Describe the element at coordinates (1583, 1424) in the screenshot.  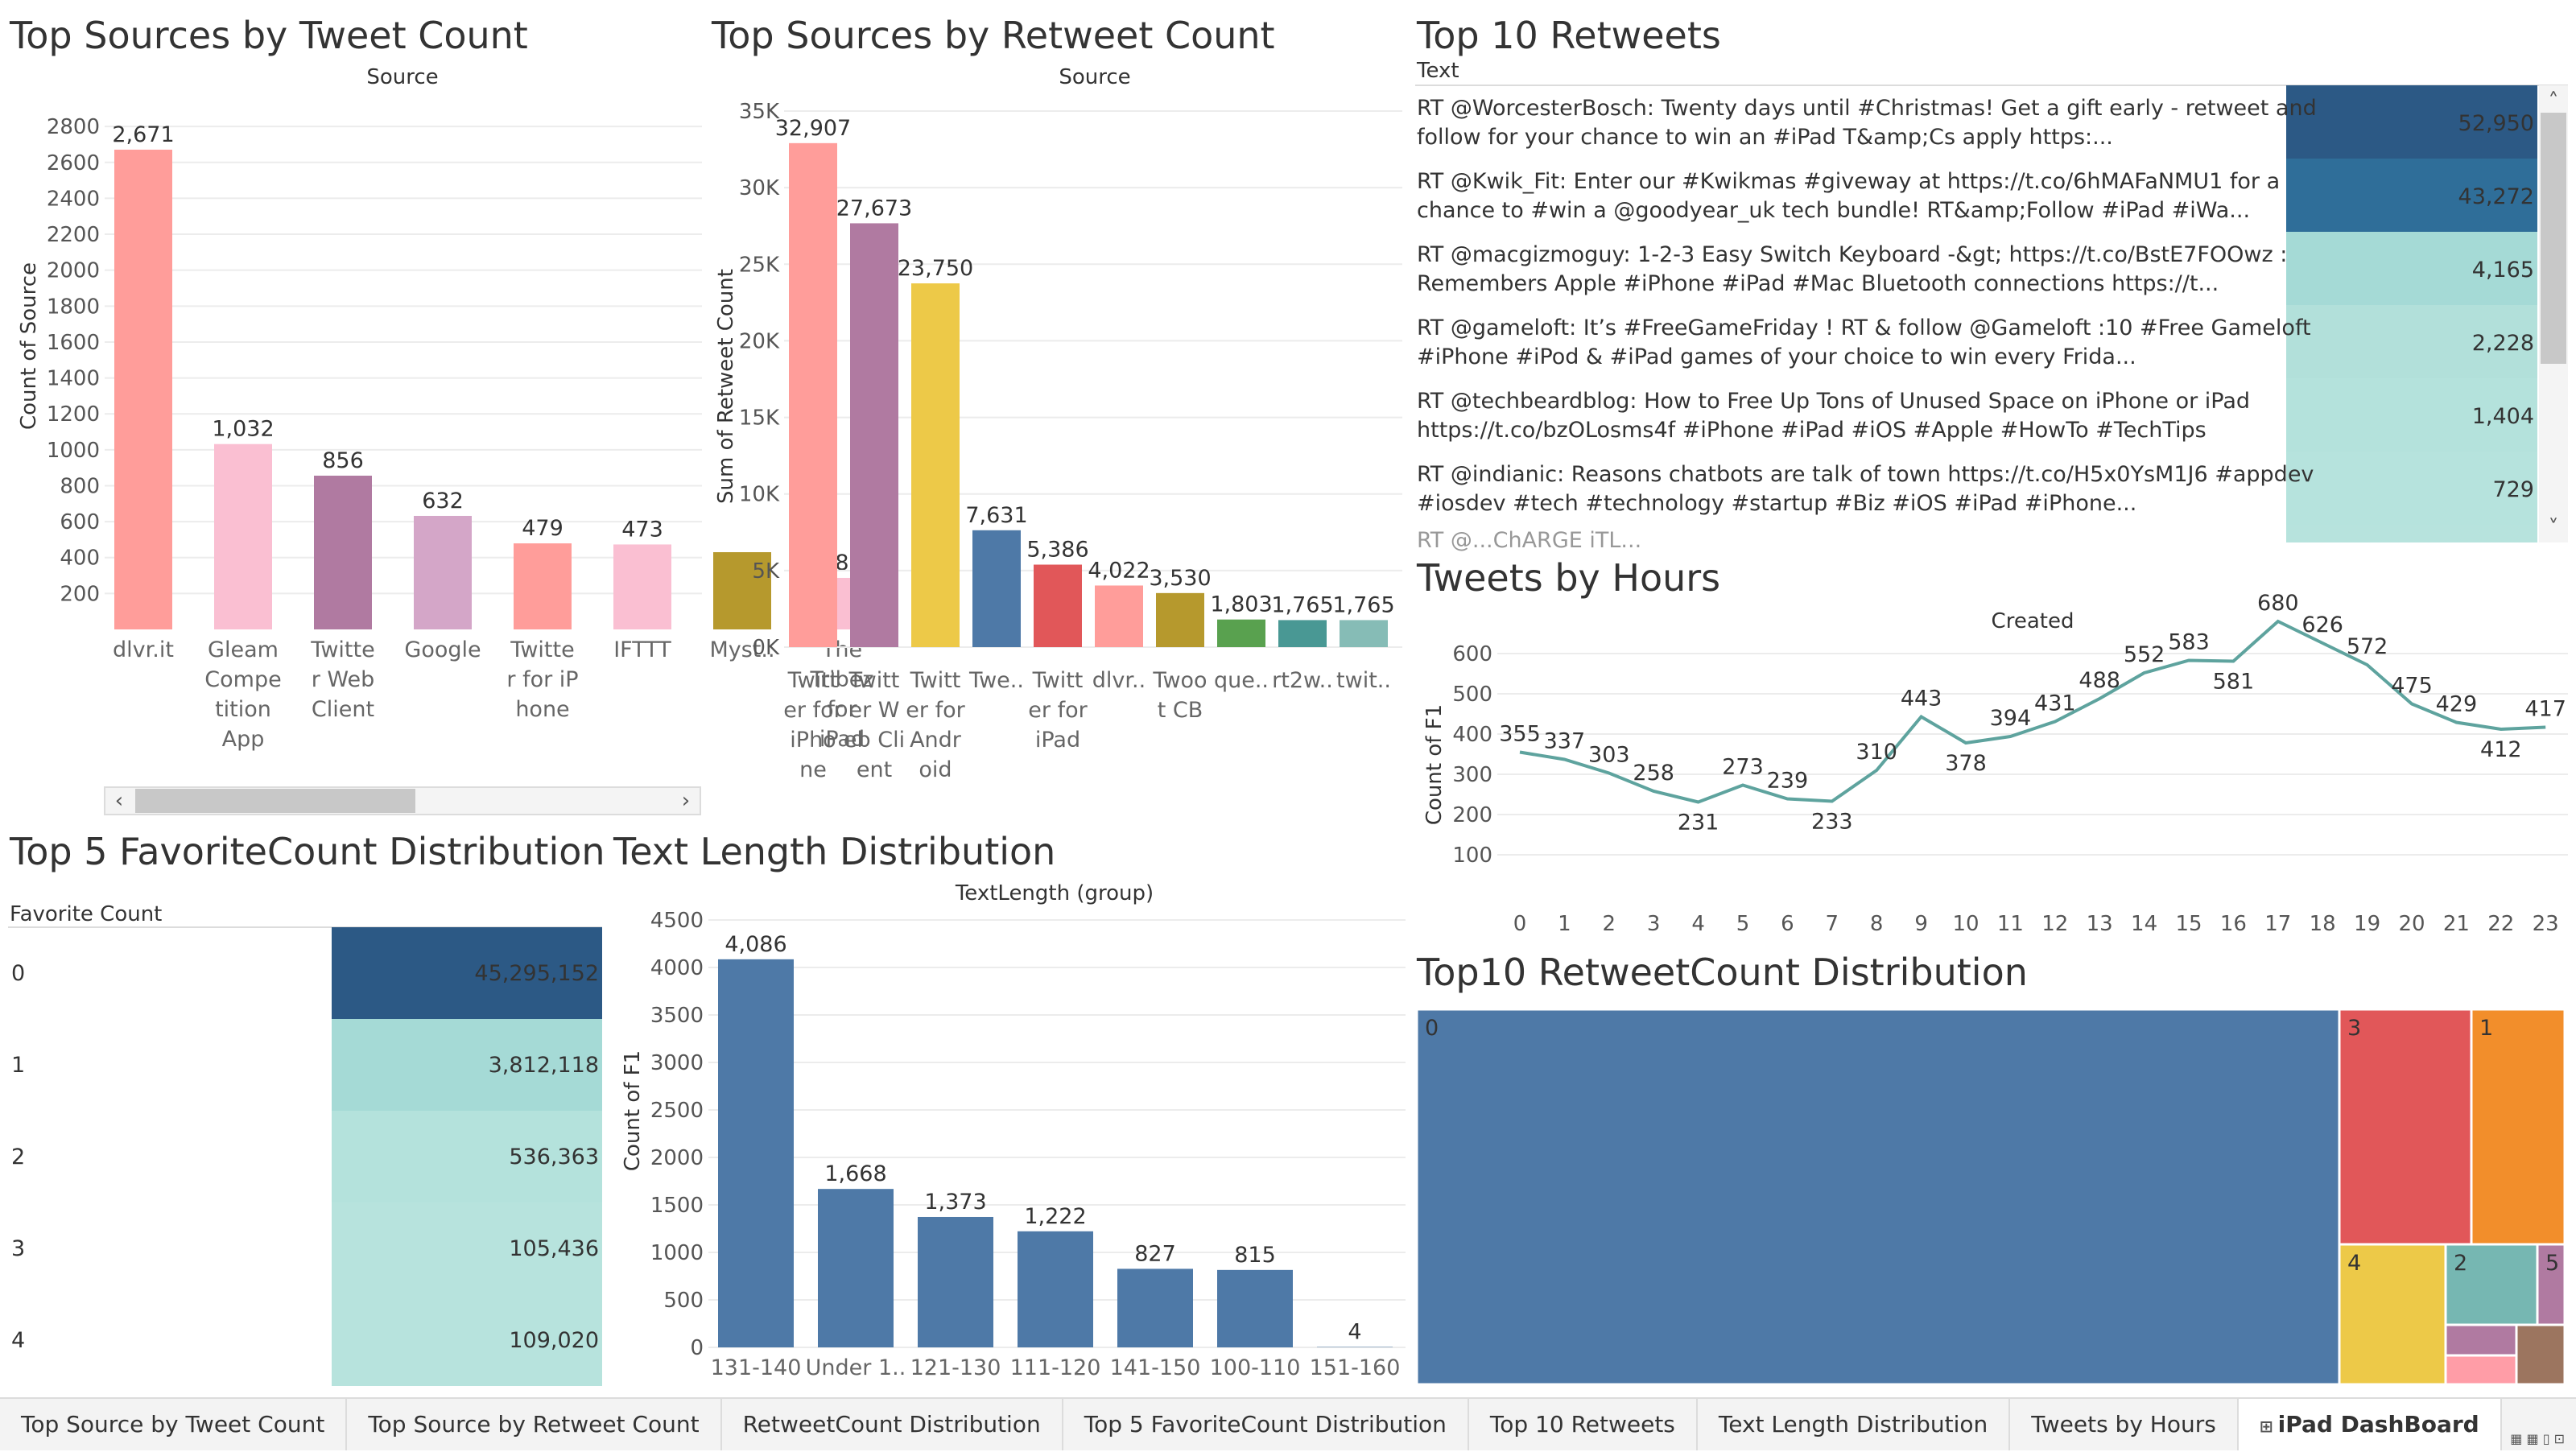
I see `tab-top-10-retweets: Top 10 Retweets` at that location.